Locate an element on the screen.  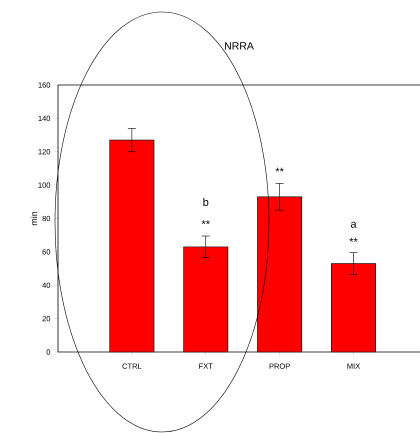
annotation: b is located at coordinates (205, 202).